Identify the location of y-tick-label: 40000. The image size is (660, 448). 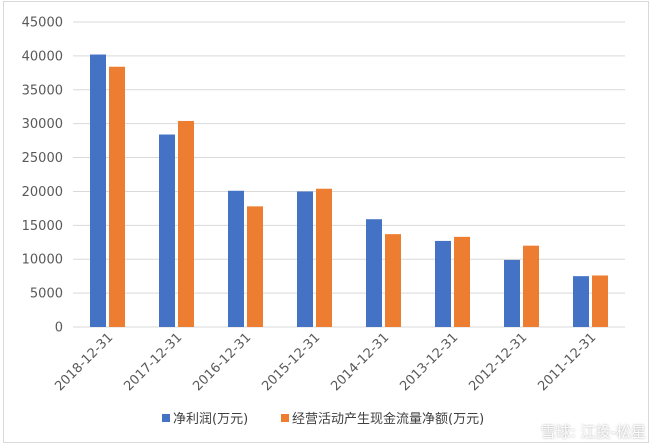
(42, 56).